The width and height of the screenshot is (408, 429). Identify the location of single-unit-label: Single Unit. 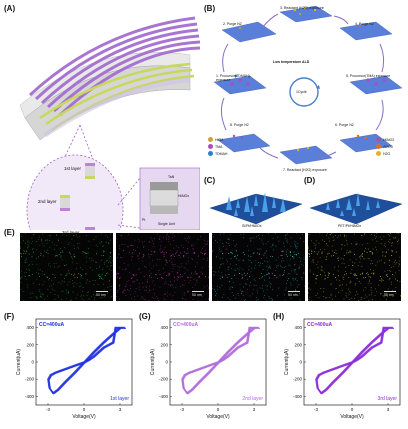
(166, 224).